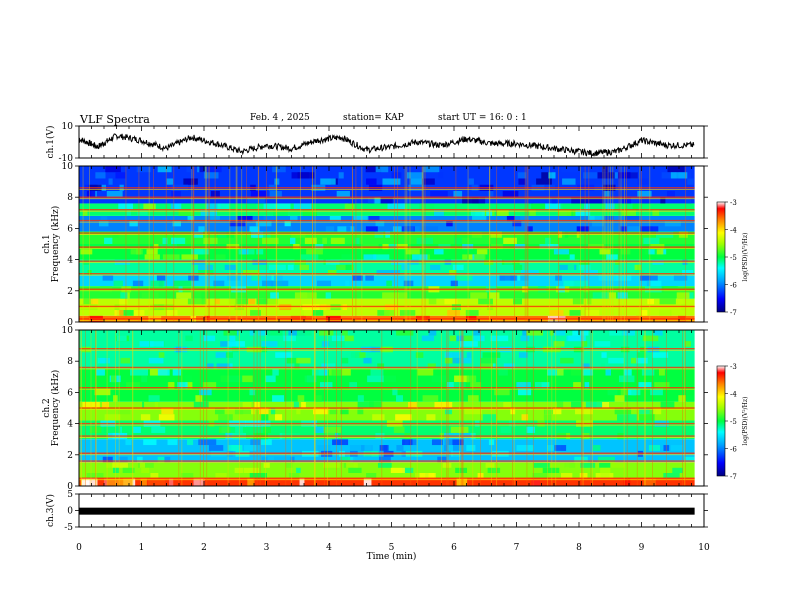  Describe the element at coordinates (704, 548) in the screenshot. I see `x-tick-label: 10` at that location.